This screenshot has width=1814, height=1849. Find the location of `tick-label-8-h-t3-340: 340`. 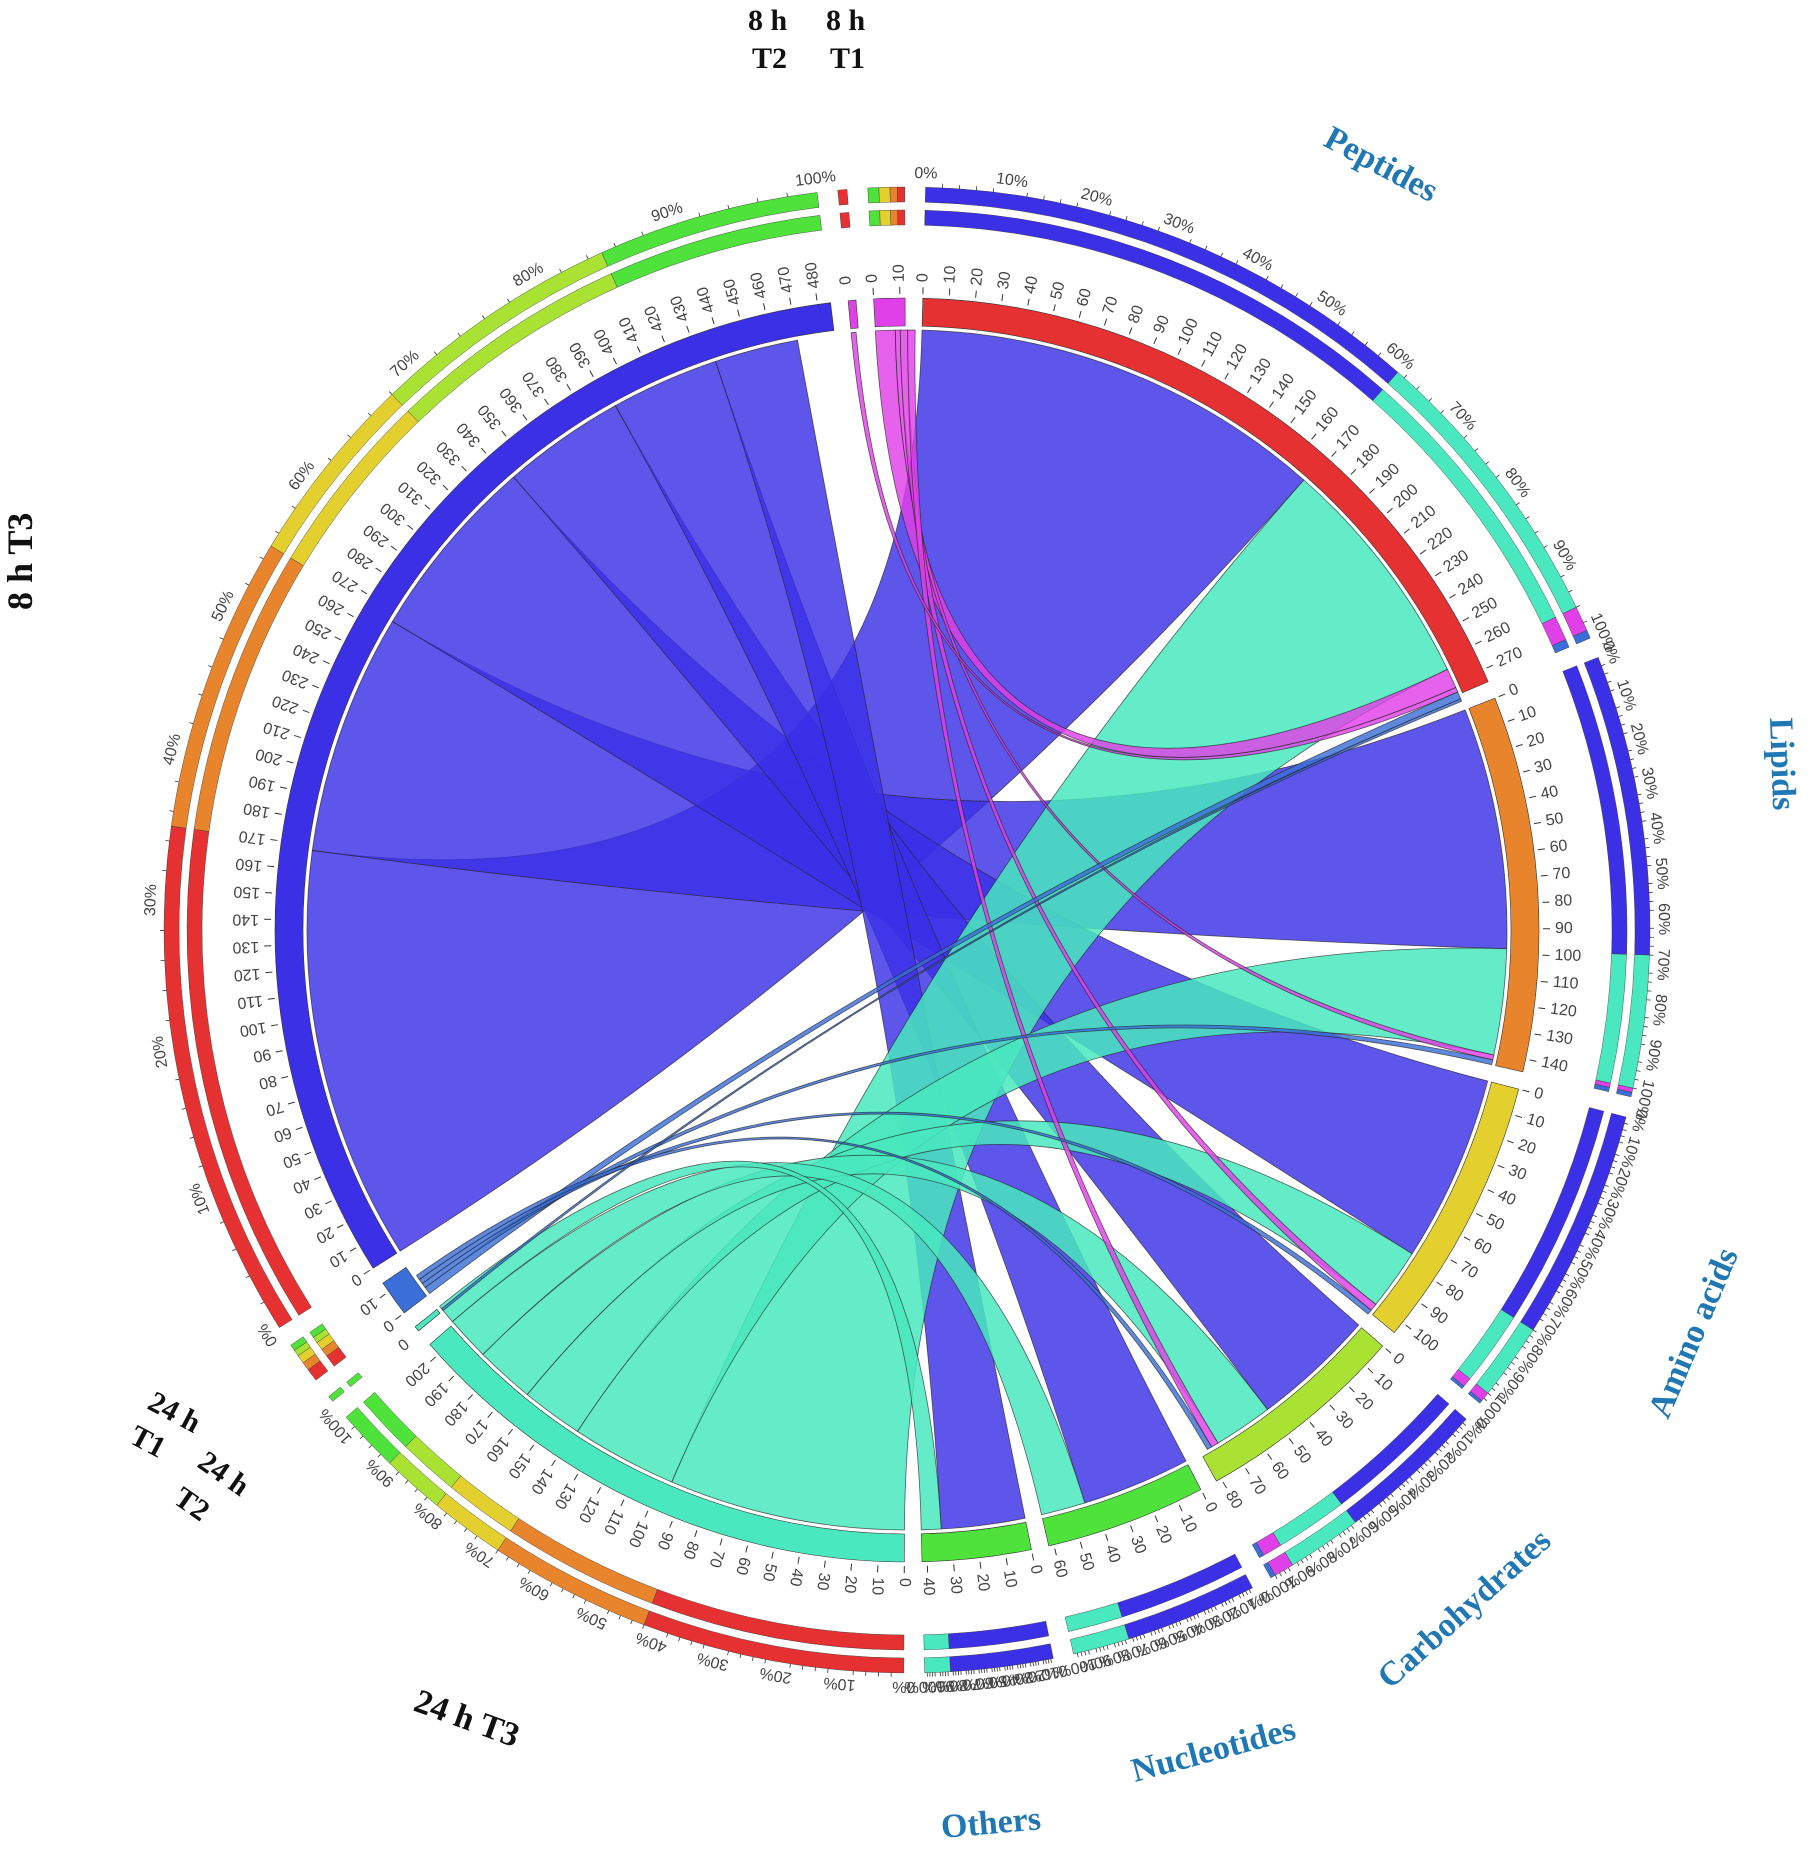

tick-label-8-h-t3-340: 340 is located at coordinates (469, 434).